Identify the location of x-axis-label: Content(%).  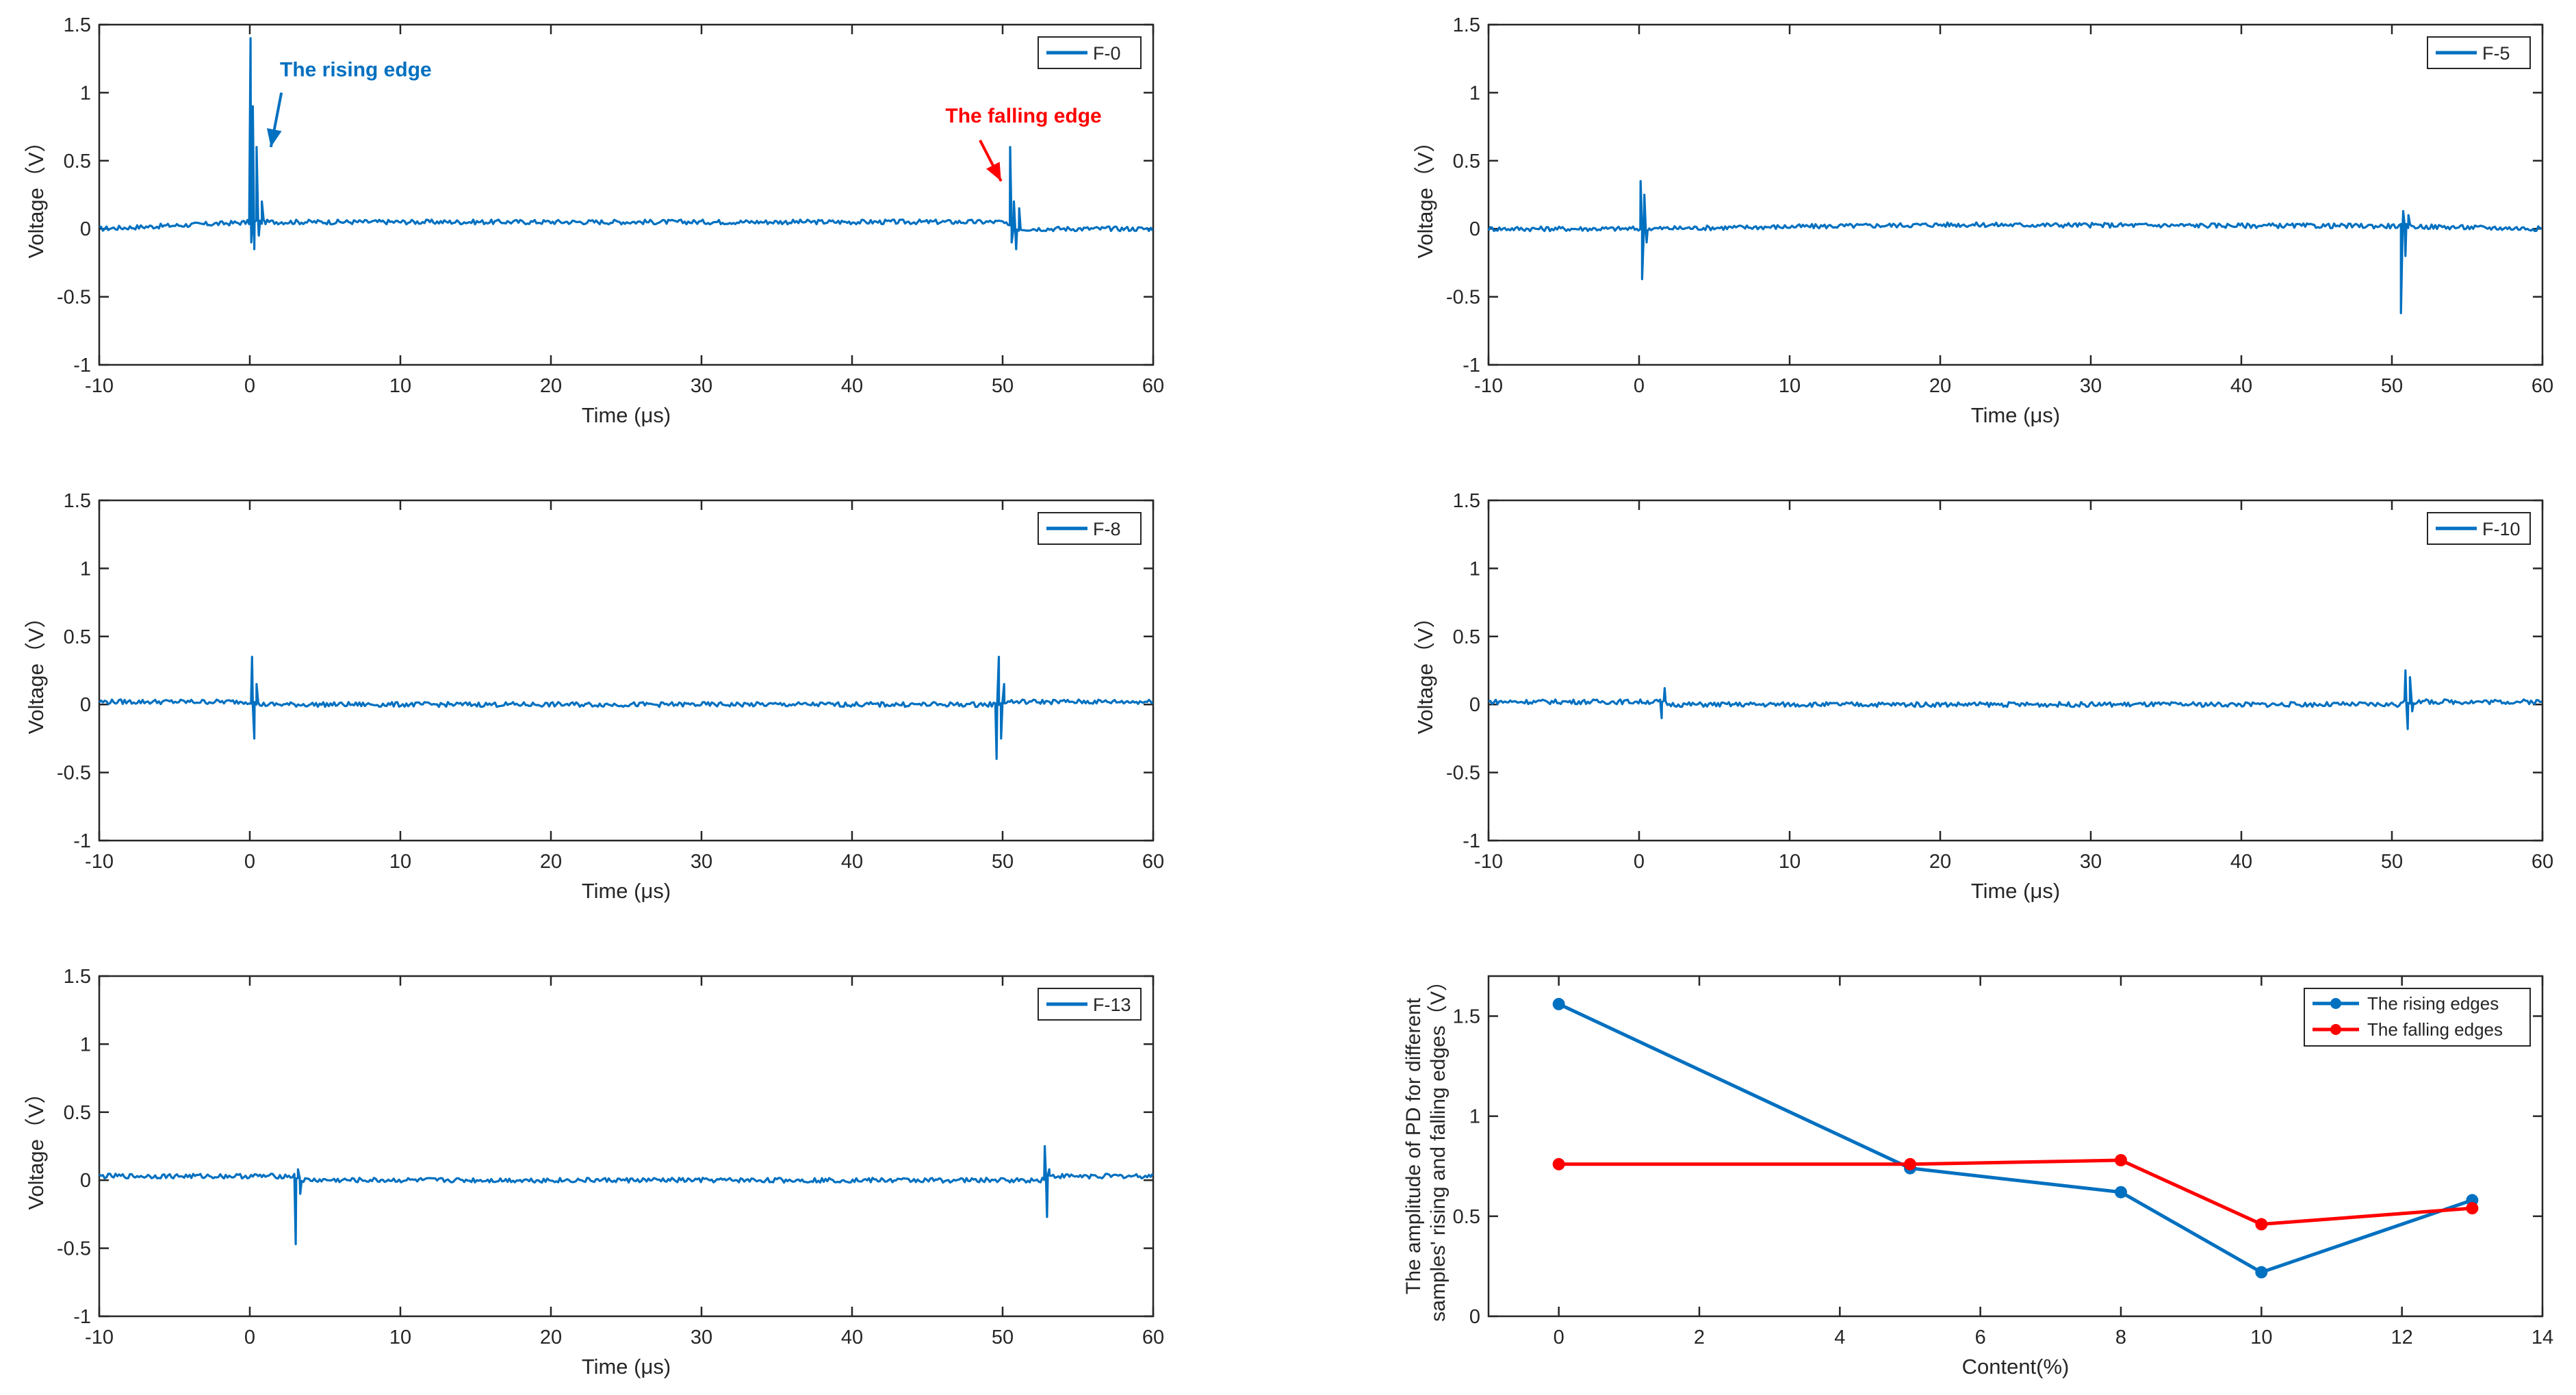
(2016, 1367).